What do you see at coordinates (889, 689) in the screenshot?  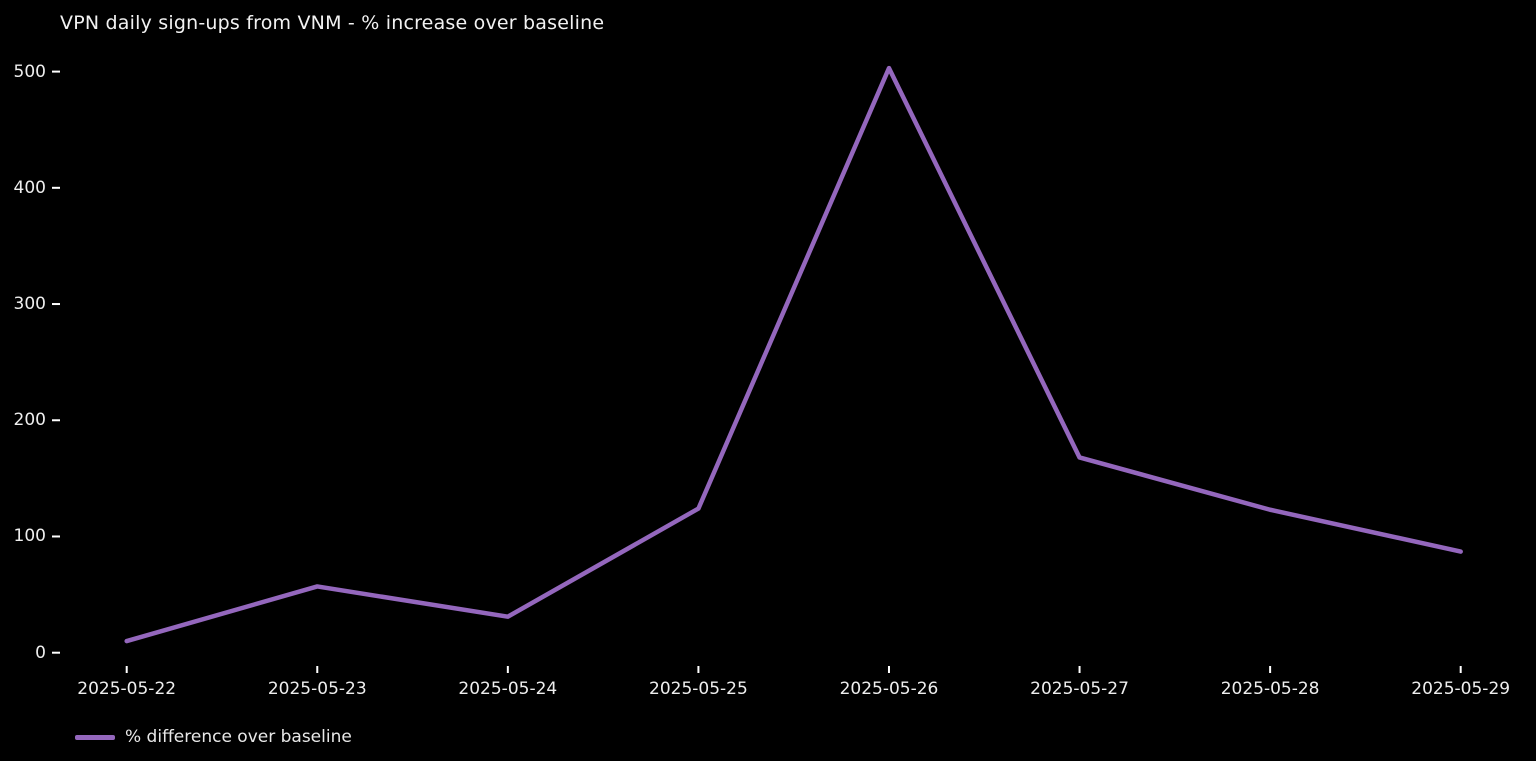 I see `x-tick-label: 2025-05-26` at bounding box center [889, 689].